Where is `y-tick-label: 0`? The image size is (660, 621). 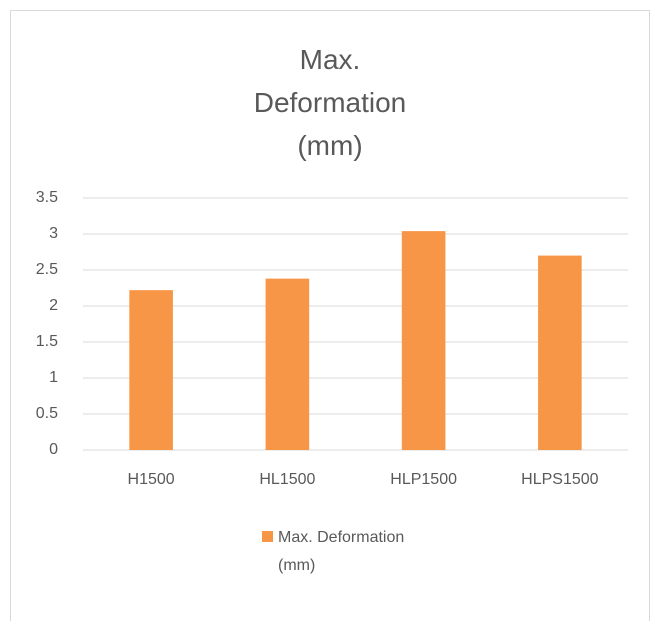
y-tick-label: 0 is located at coordinates (53, 449).